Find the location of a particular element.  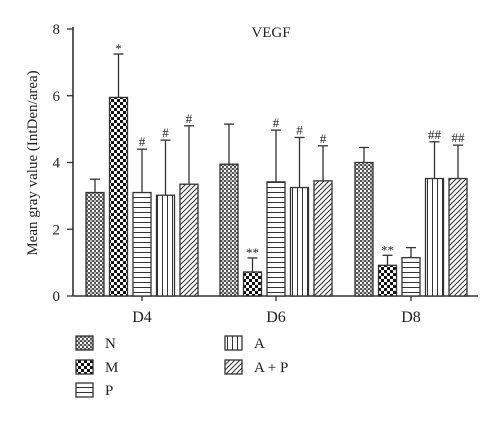

legend-label: P is located at coordinates (109, 391).